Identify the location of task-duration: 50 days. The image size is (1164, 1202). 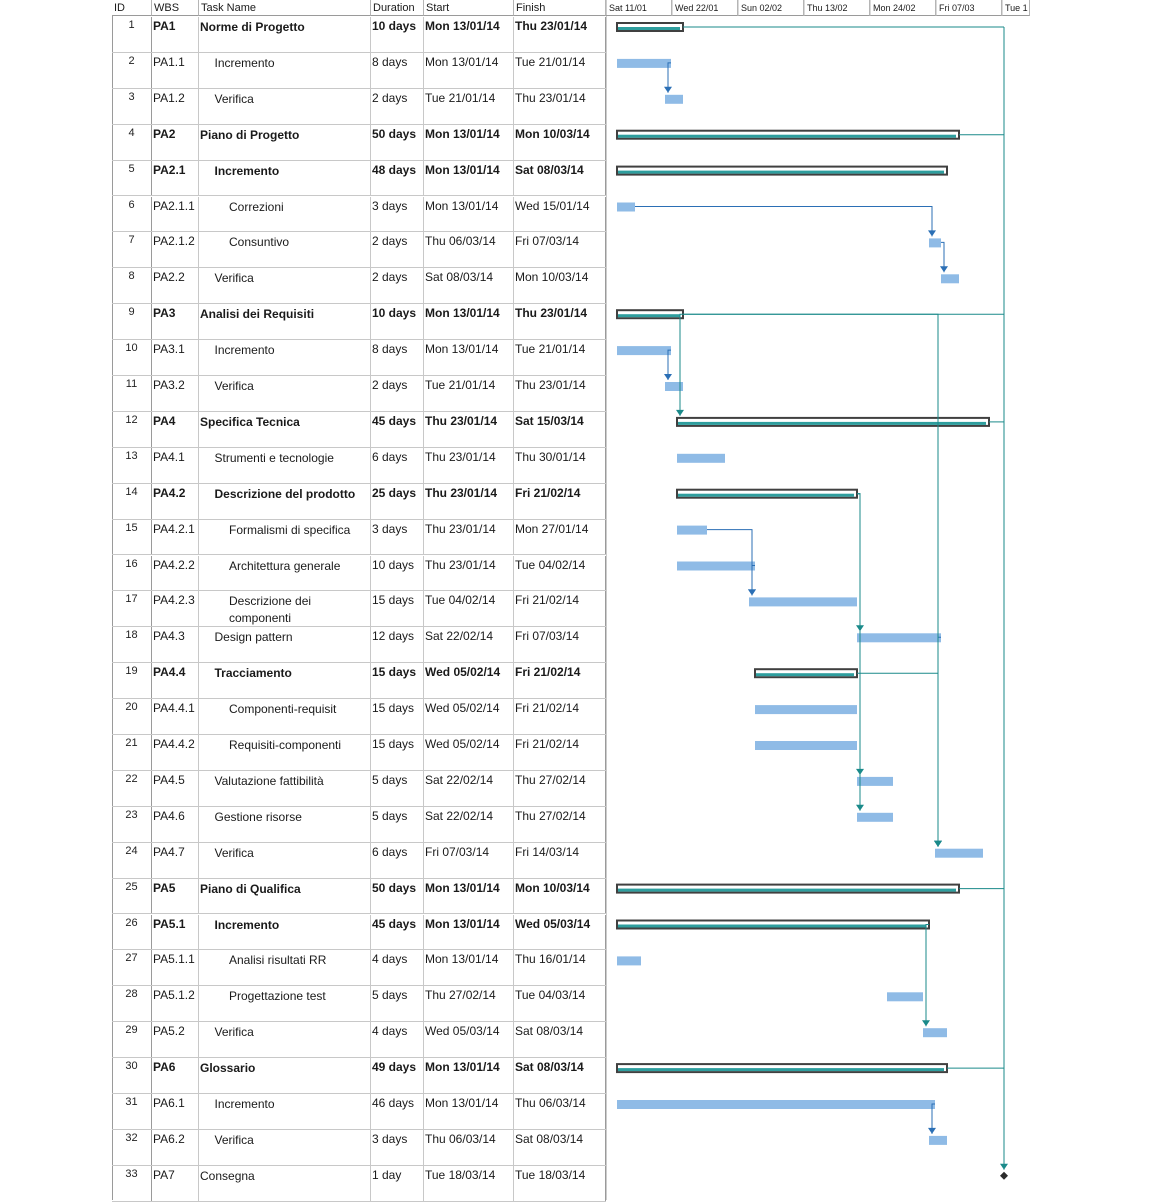
(397, 142).